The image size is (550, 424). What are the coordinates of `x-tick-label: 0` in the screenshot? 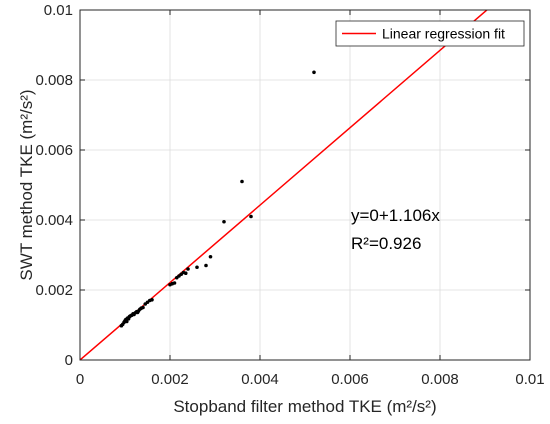 It's located at (80, 379).